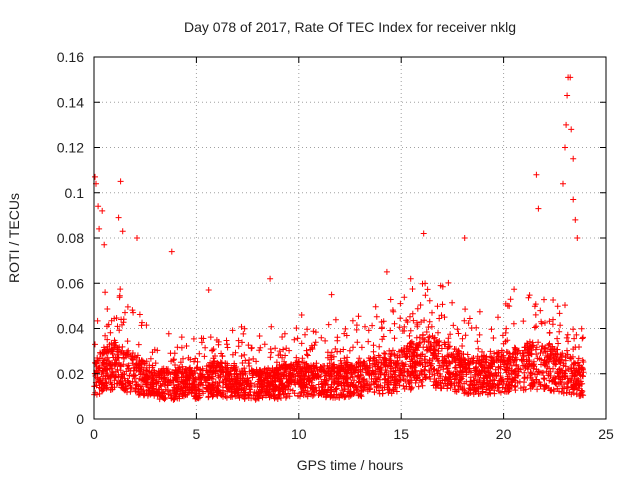 Image resolution: width=640 pixels, height=480 pixels. I want to click on x-tick-label: 10, so click(299, 434).